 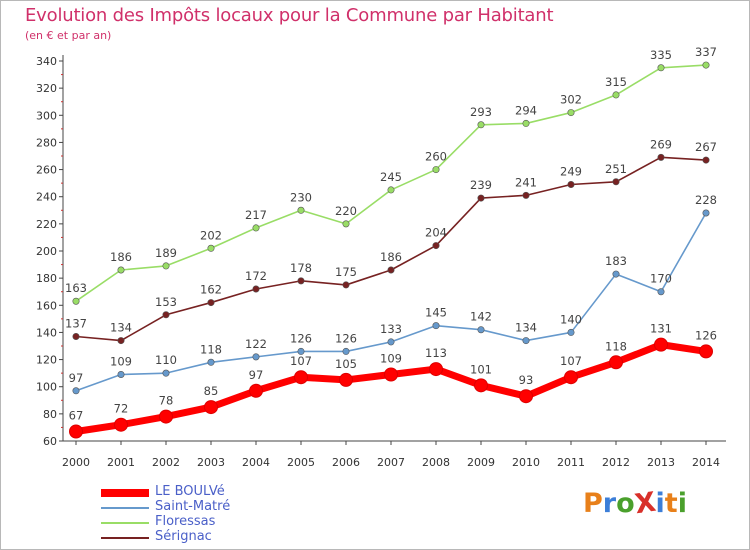 What do you see at coordinates (46, 387) in the screenshot?
I see `y-tick-label: 100` at bounding box center [46, 387].